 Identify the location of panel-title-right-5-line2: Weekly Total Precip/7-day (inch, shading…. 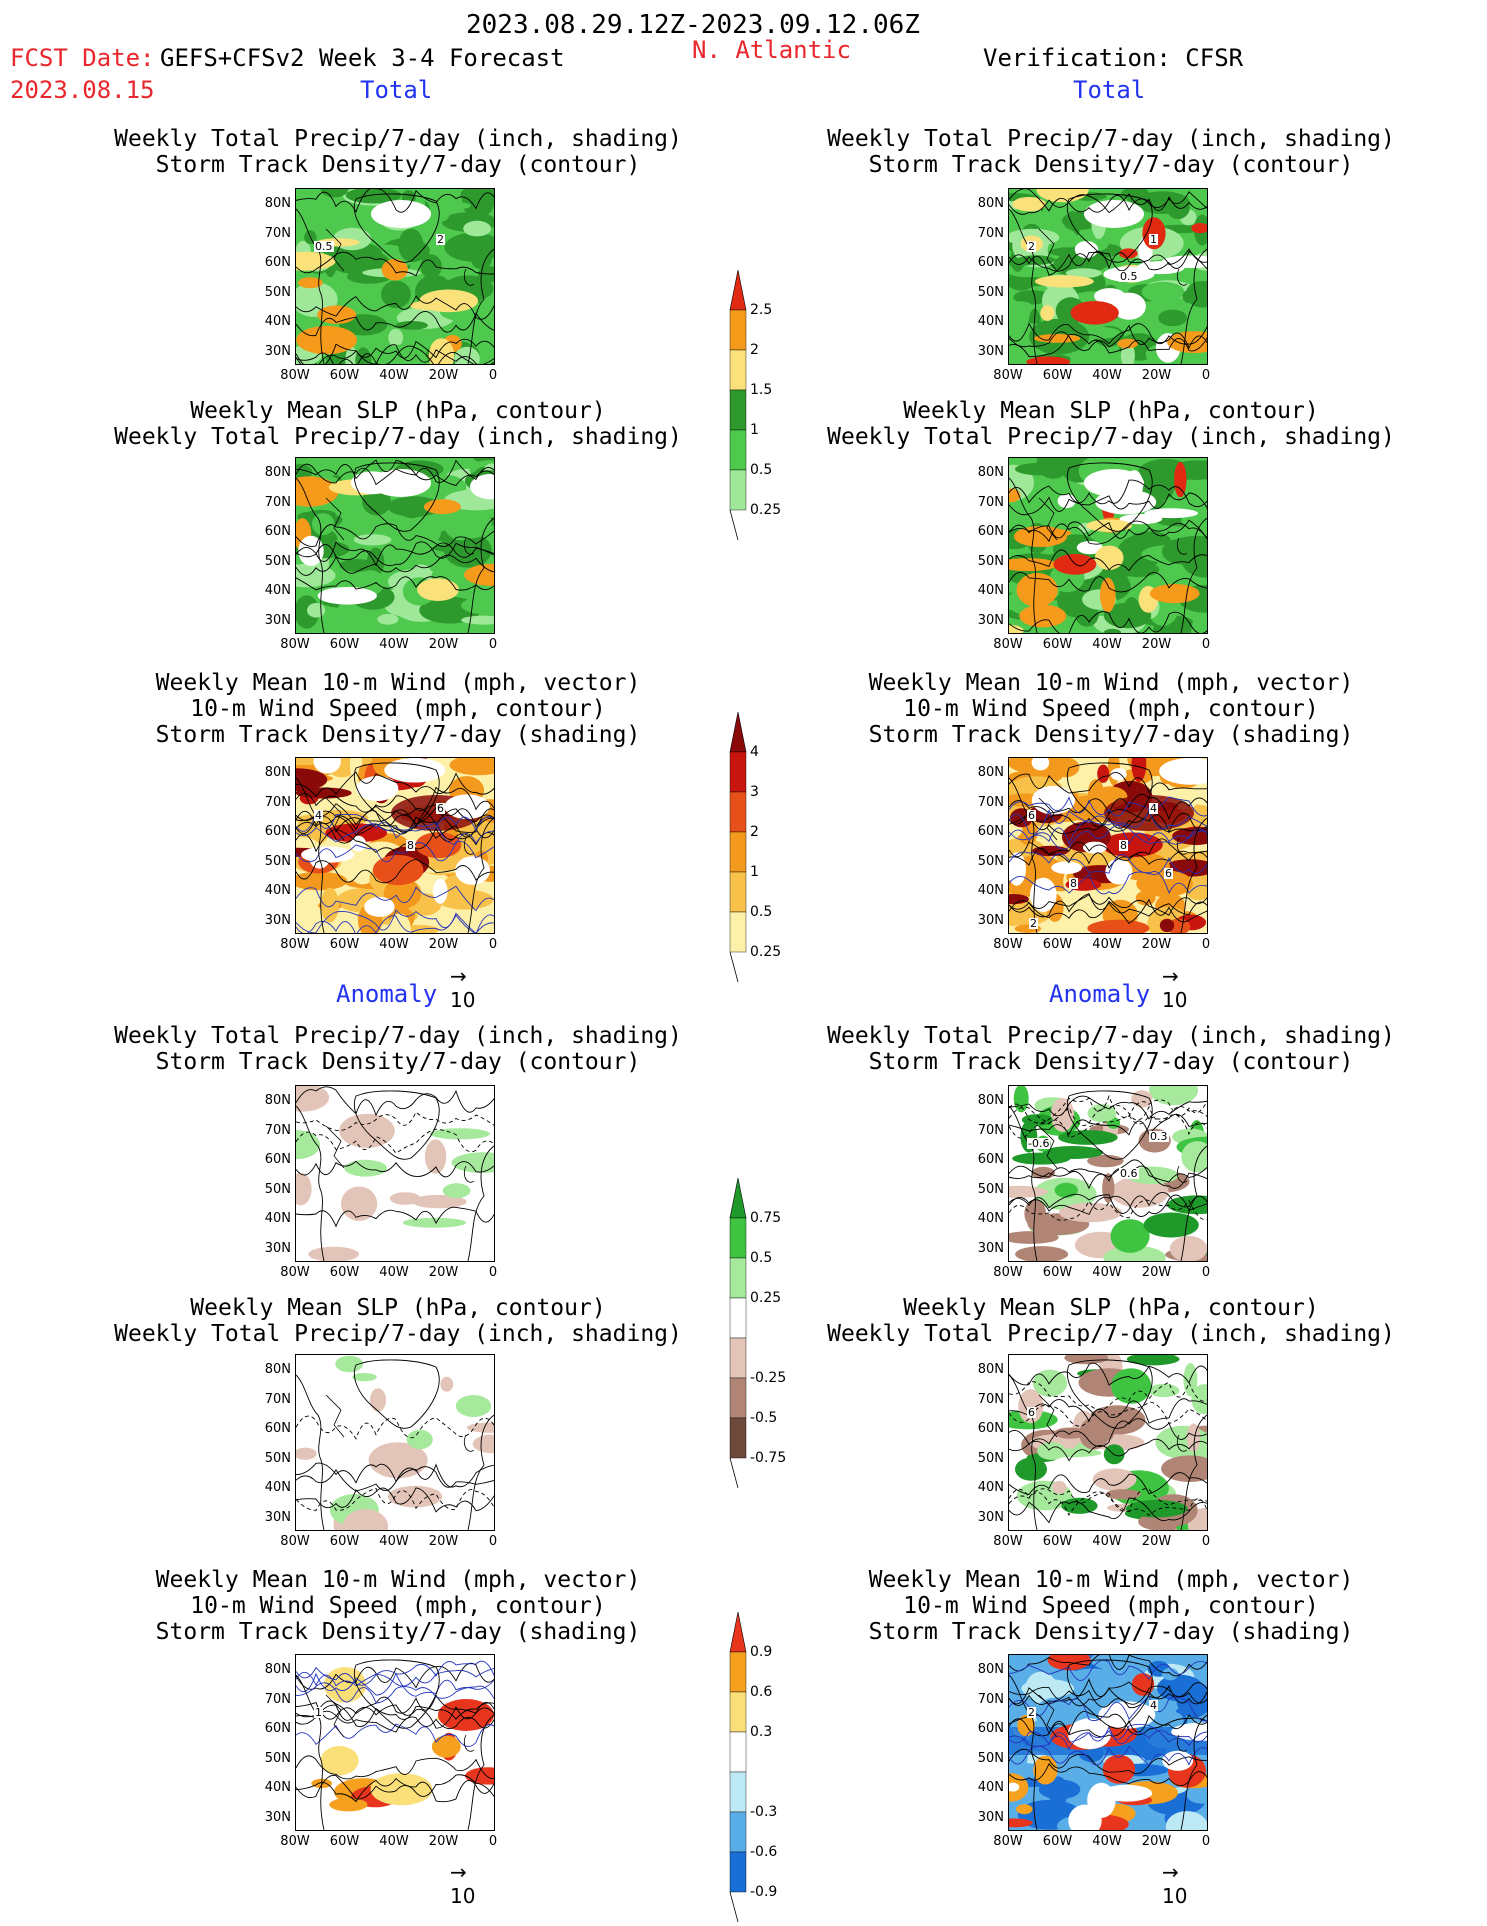
(1111, 1334).